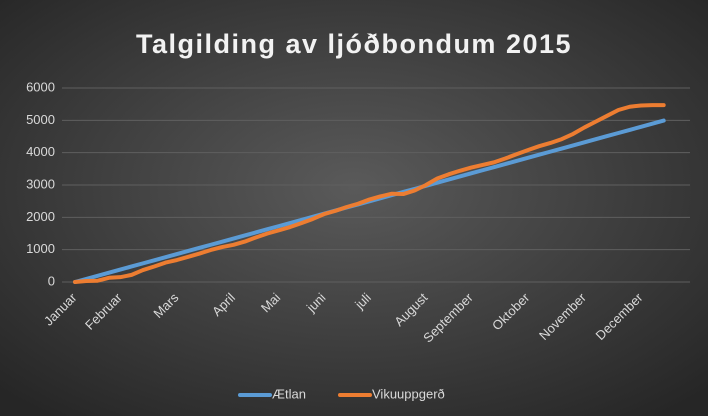 This screenshot has width=708, height=416. What do you see at coordinates (289, 393) in the screenshot?
I see `legend-label: Ætlan` at bounding box center [289, 393].